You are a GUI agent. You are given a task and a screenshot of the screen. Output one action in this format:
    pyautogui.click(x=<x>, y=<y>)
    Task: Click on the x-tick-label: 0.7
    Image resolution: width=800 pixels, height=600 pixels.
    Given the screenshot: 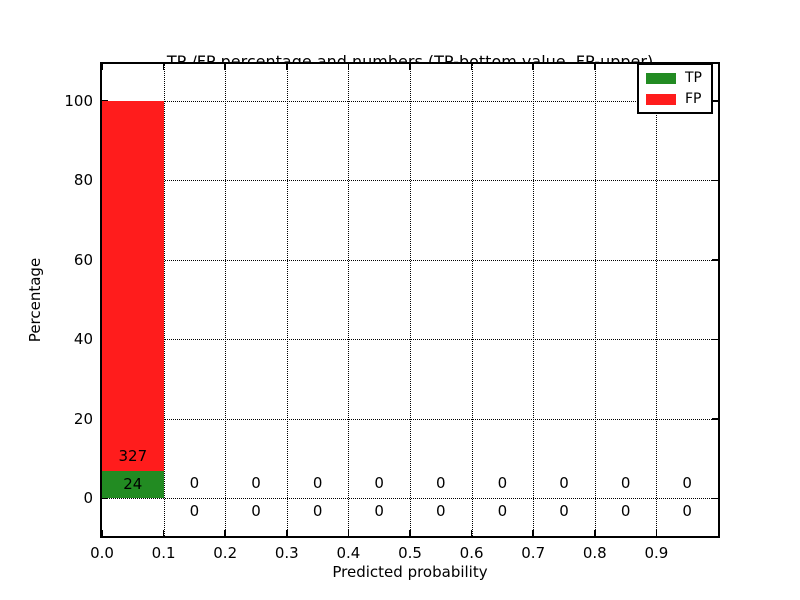 What is the action you would take?
    pyautogui.click(x=533, y=553)
    